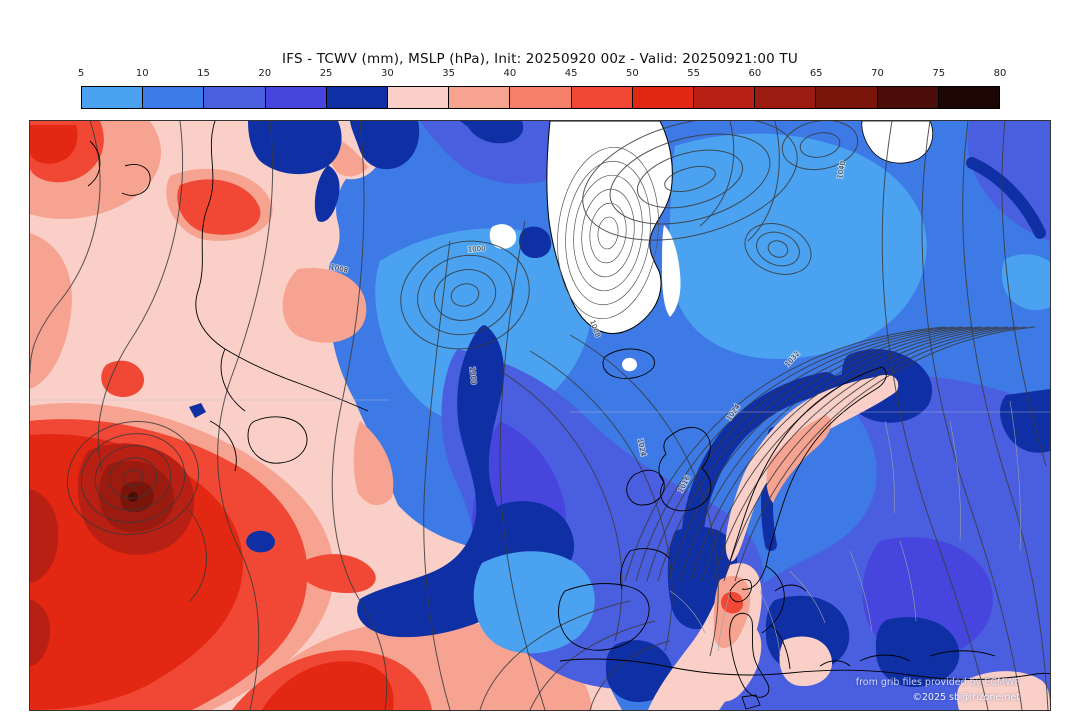 Image resolution: width=1080 pixels, height=718 pixels. What do you see at coordinates (326, 73) in the screenshot?
I see `colorbar-tick-25: 25` at bounding box center [326, 73].